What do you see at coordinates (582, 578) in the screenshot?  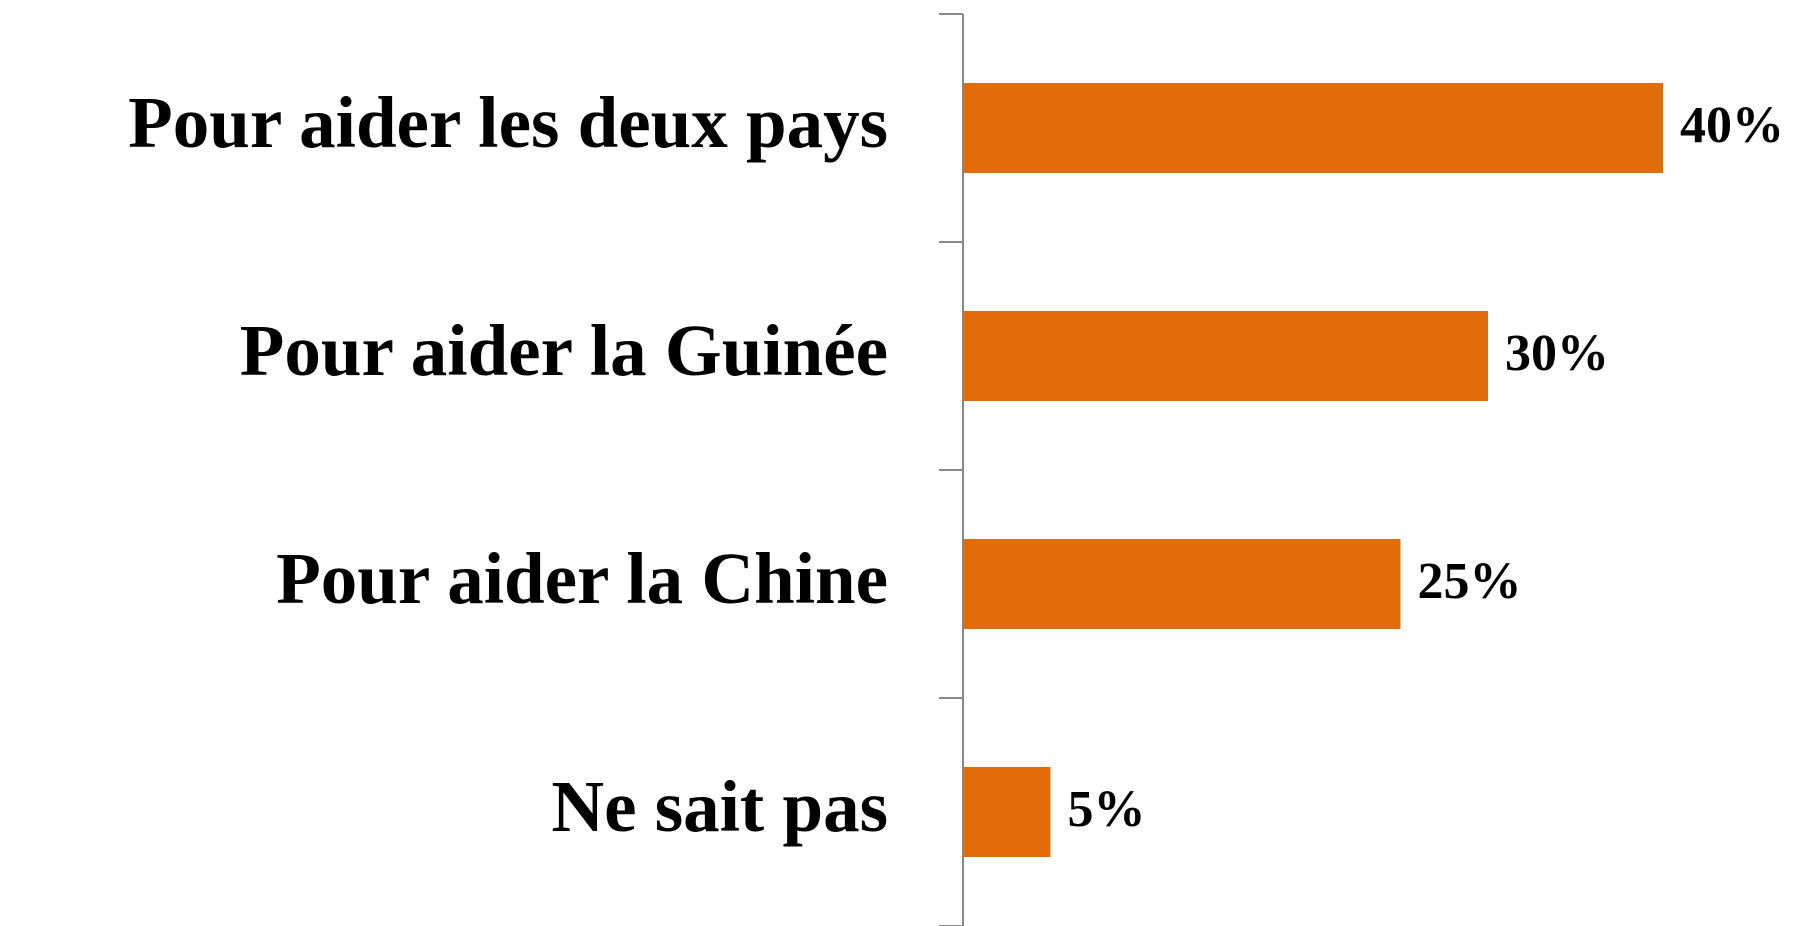 I see `category-label: Pour aider la Chine` at bounding box center [582, 578].